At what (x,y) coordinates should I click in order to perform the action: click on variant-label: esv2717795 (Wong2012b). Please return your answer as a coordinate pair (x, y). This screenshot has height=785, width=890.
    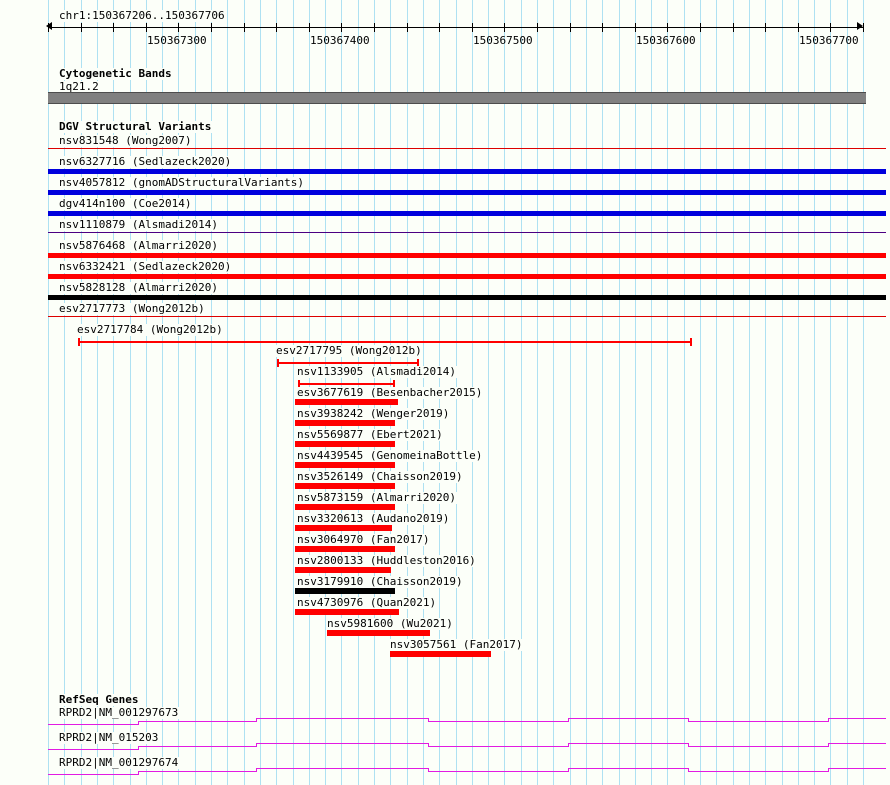
    Looking at the image, I should click on (349, 350).